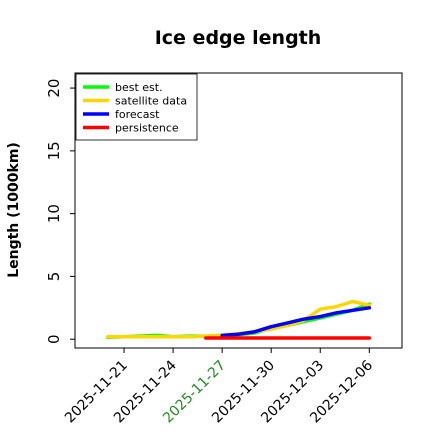  I want to click on legend-label: satellite data, so click(151, 101).